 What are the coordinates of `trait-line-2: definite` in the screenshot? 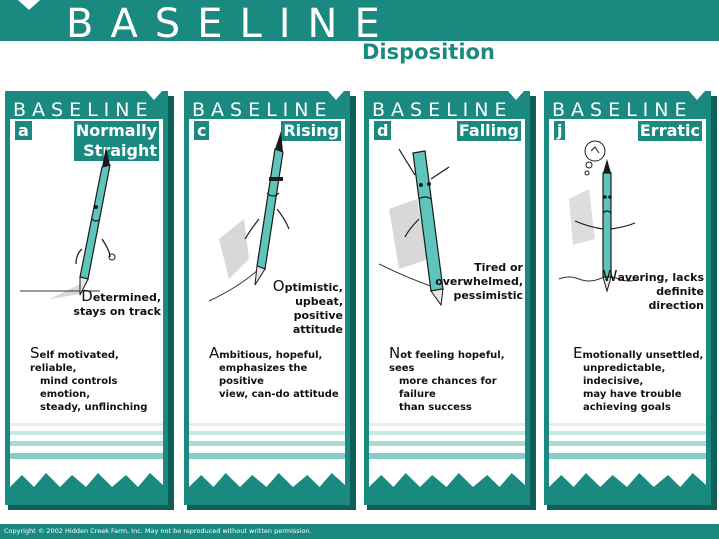 It's located at (680, 291).